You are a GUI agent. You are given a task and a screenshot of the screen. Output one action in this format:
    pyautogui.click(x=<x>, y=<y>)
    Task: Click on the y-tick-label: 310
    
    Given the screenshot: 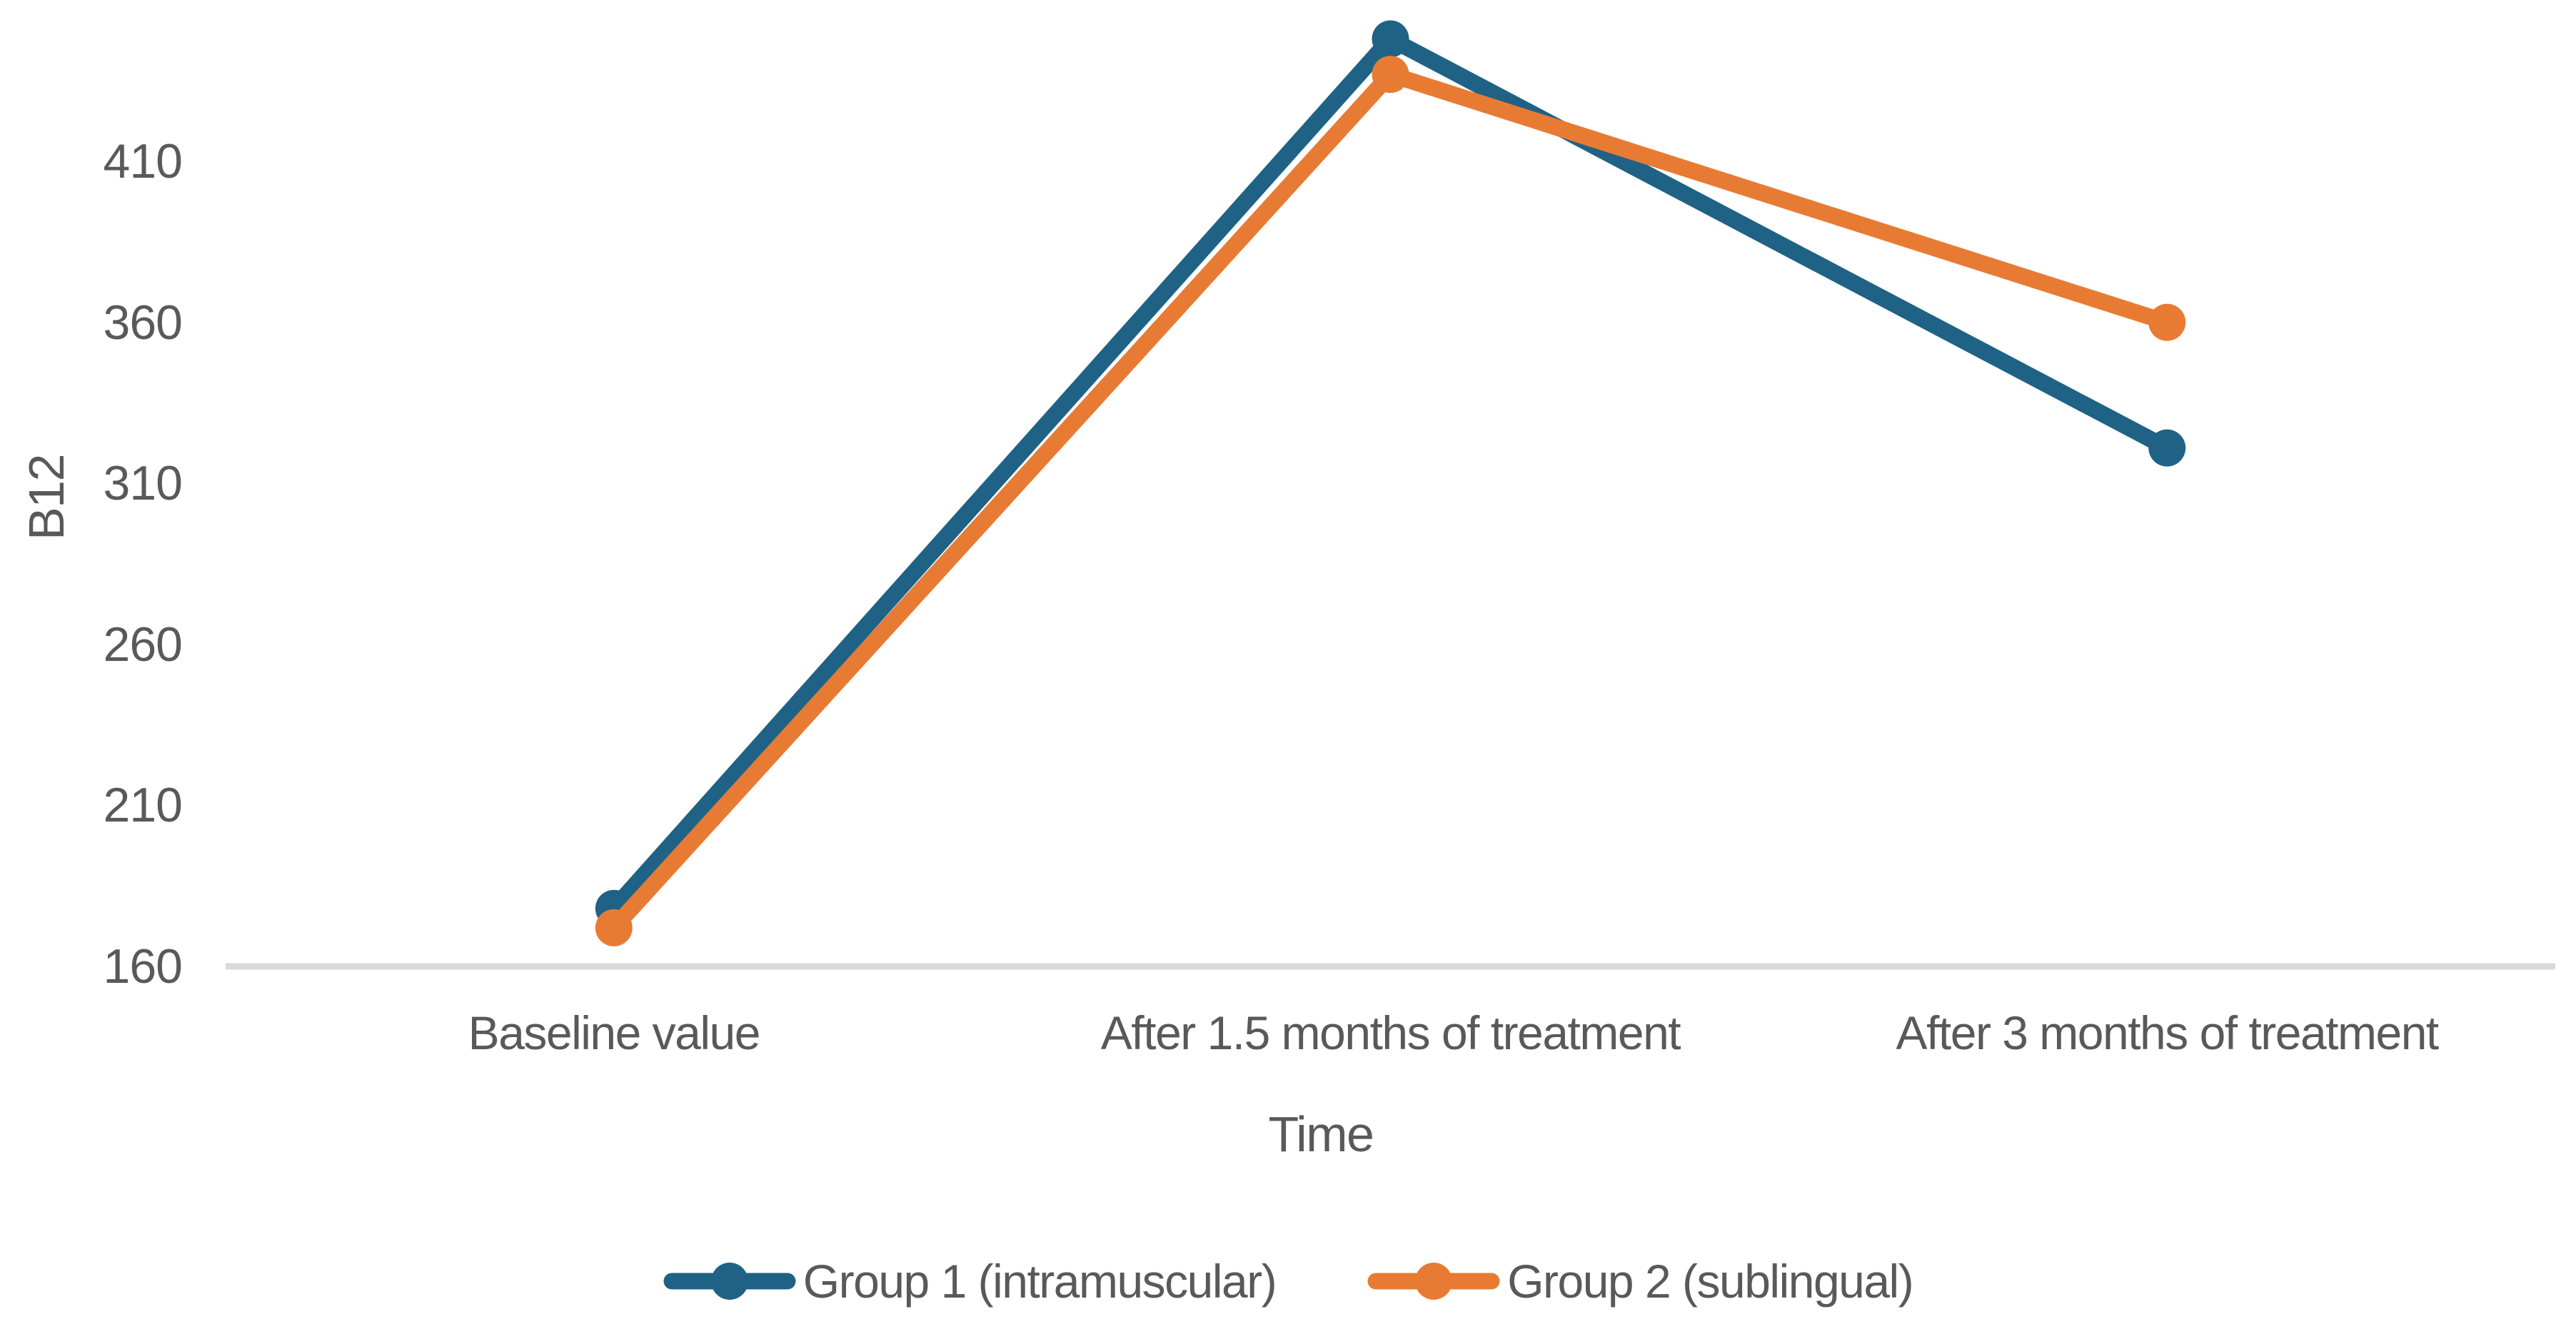 What is the action you would take?
    pyautogui.click(x=143, y=483)
    